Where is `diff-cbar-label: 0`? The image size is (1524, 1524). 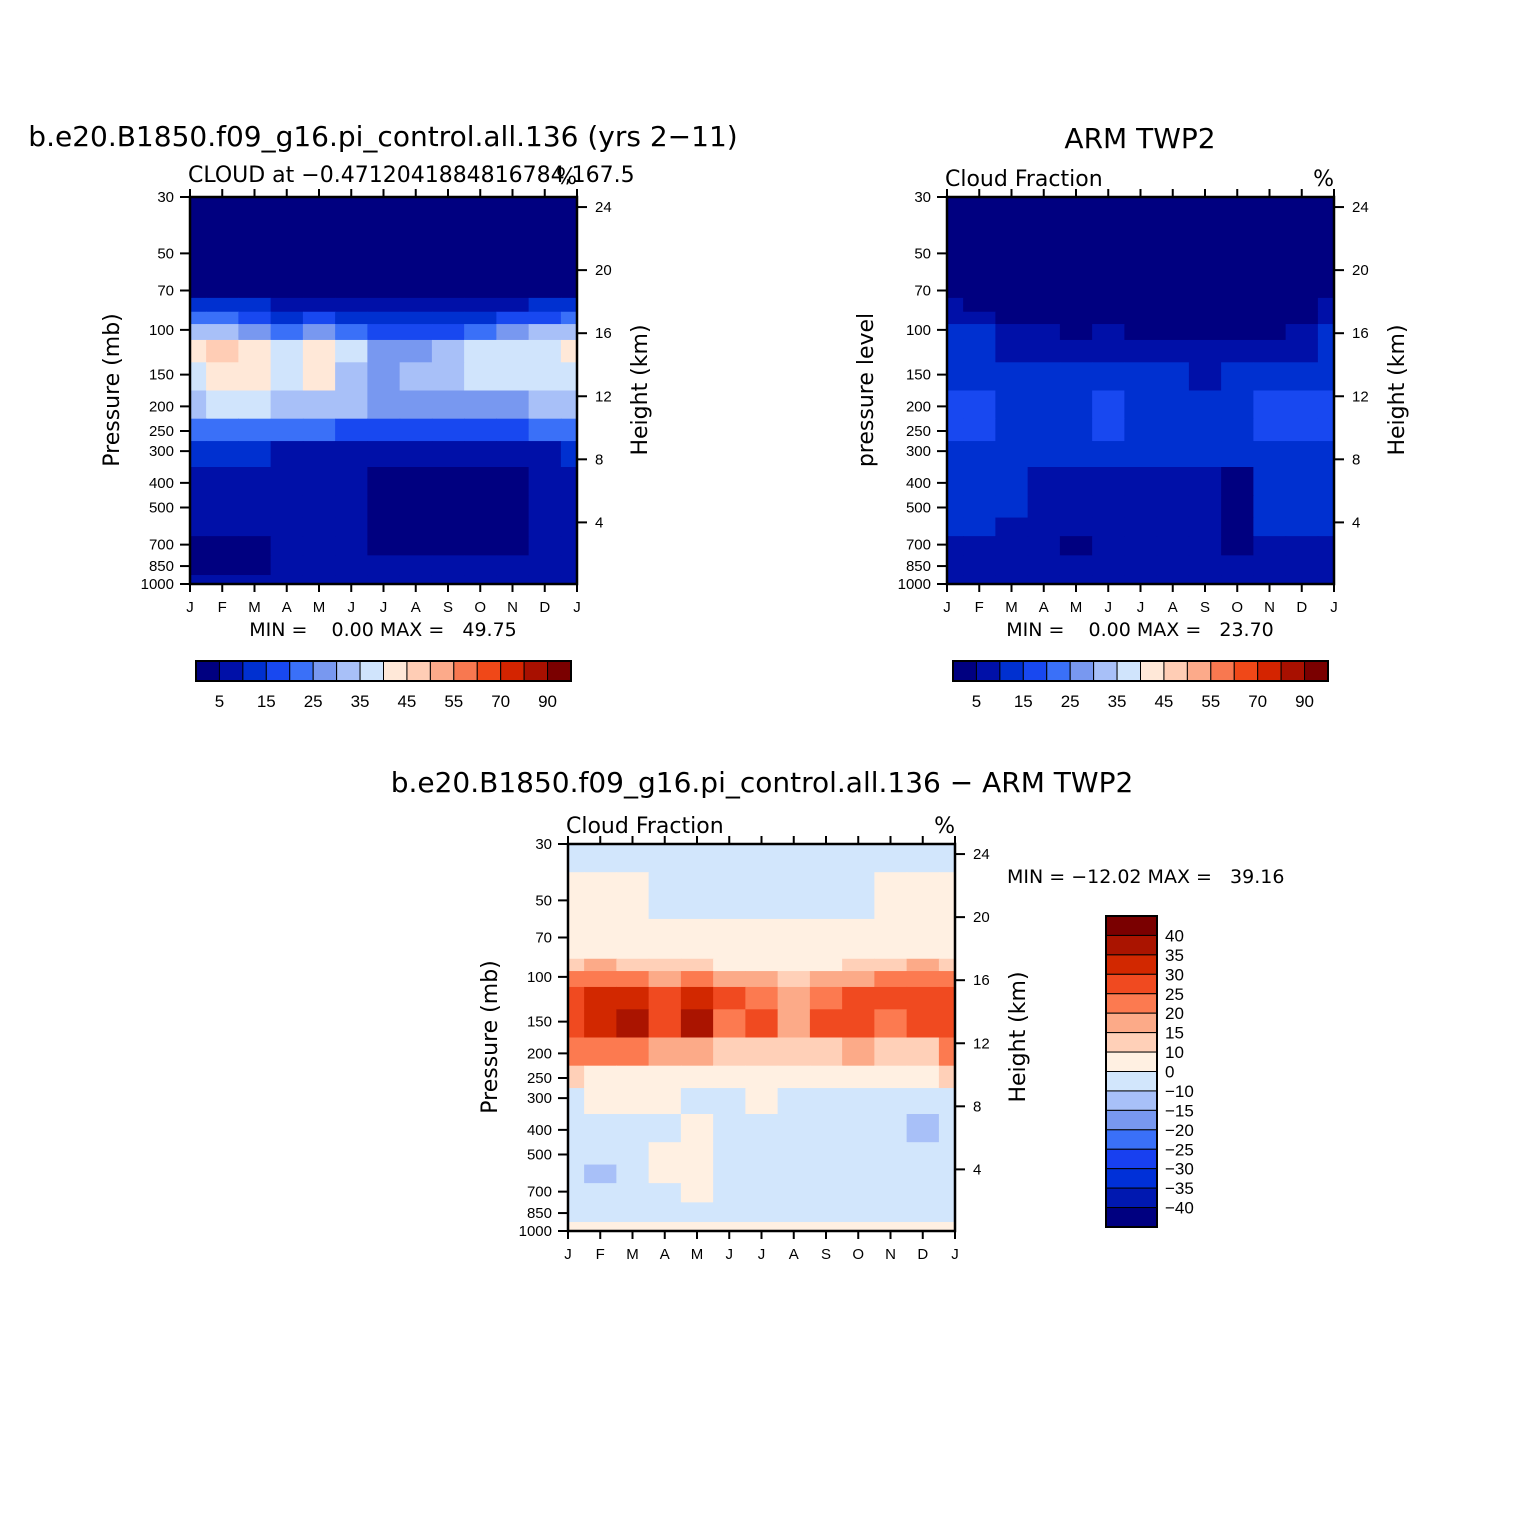
diff-cbar-label: 0 is located at coordinates (1169, 1072).